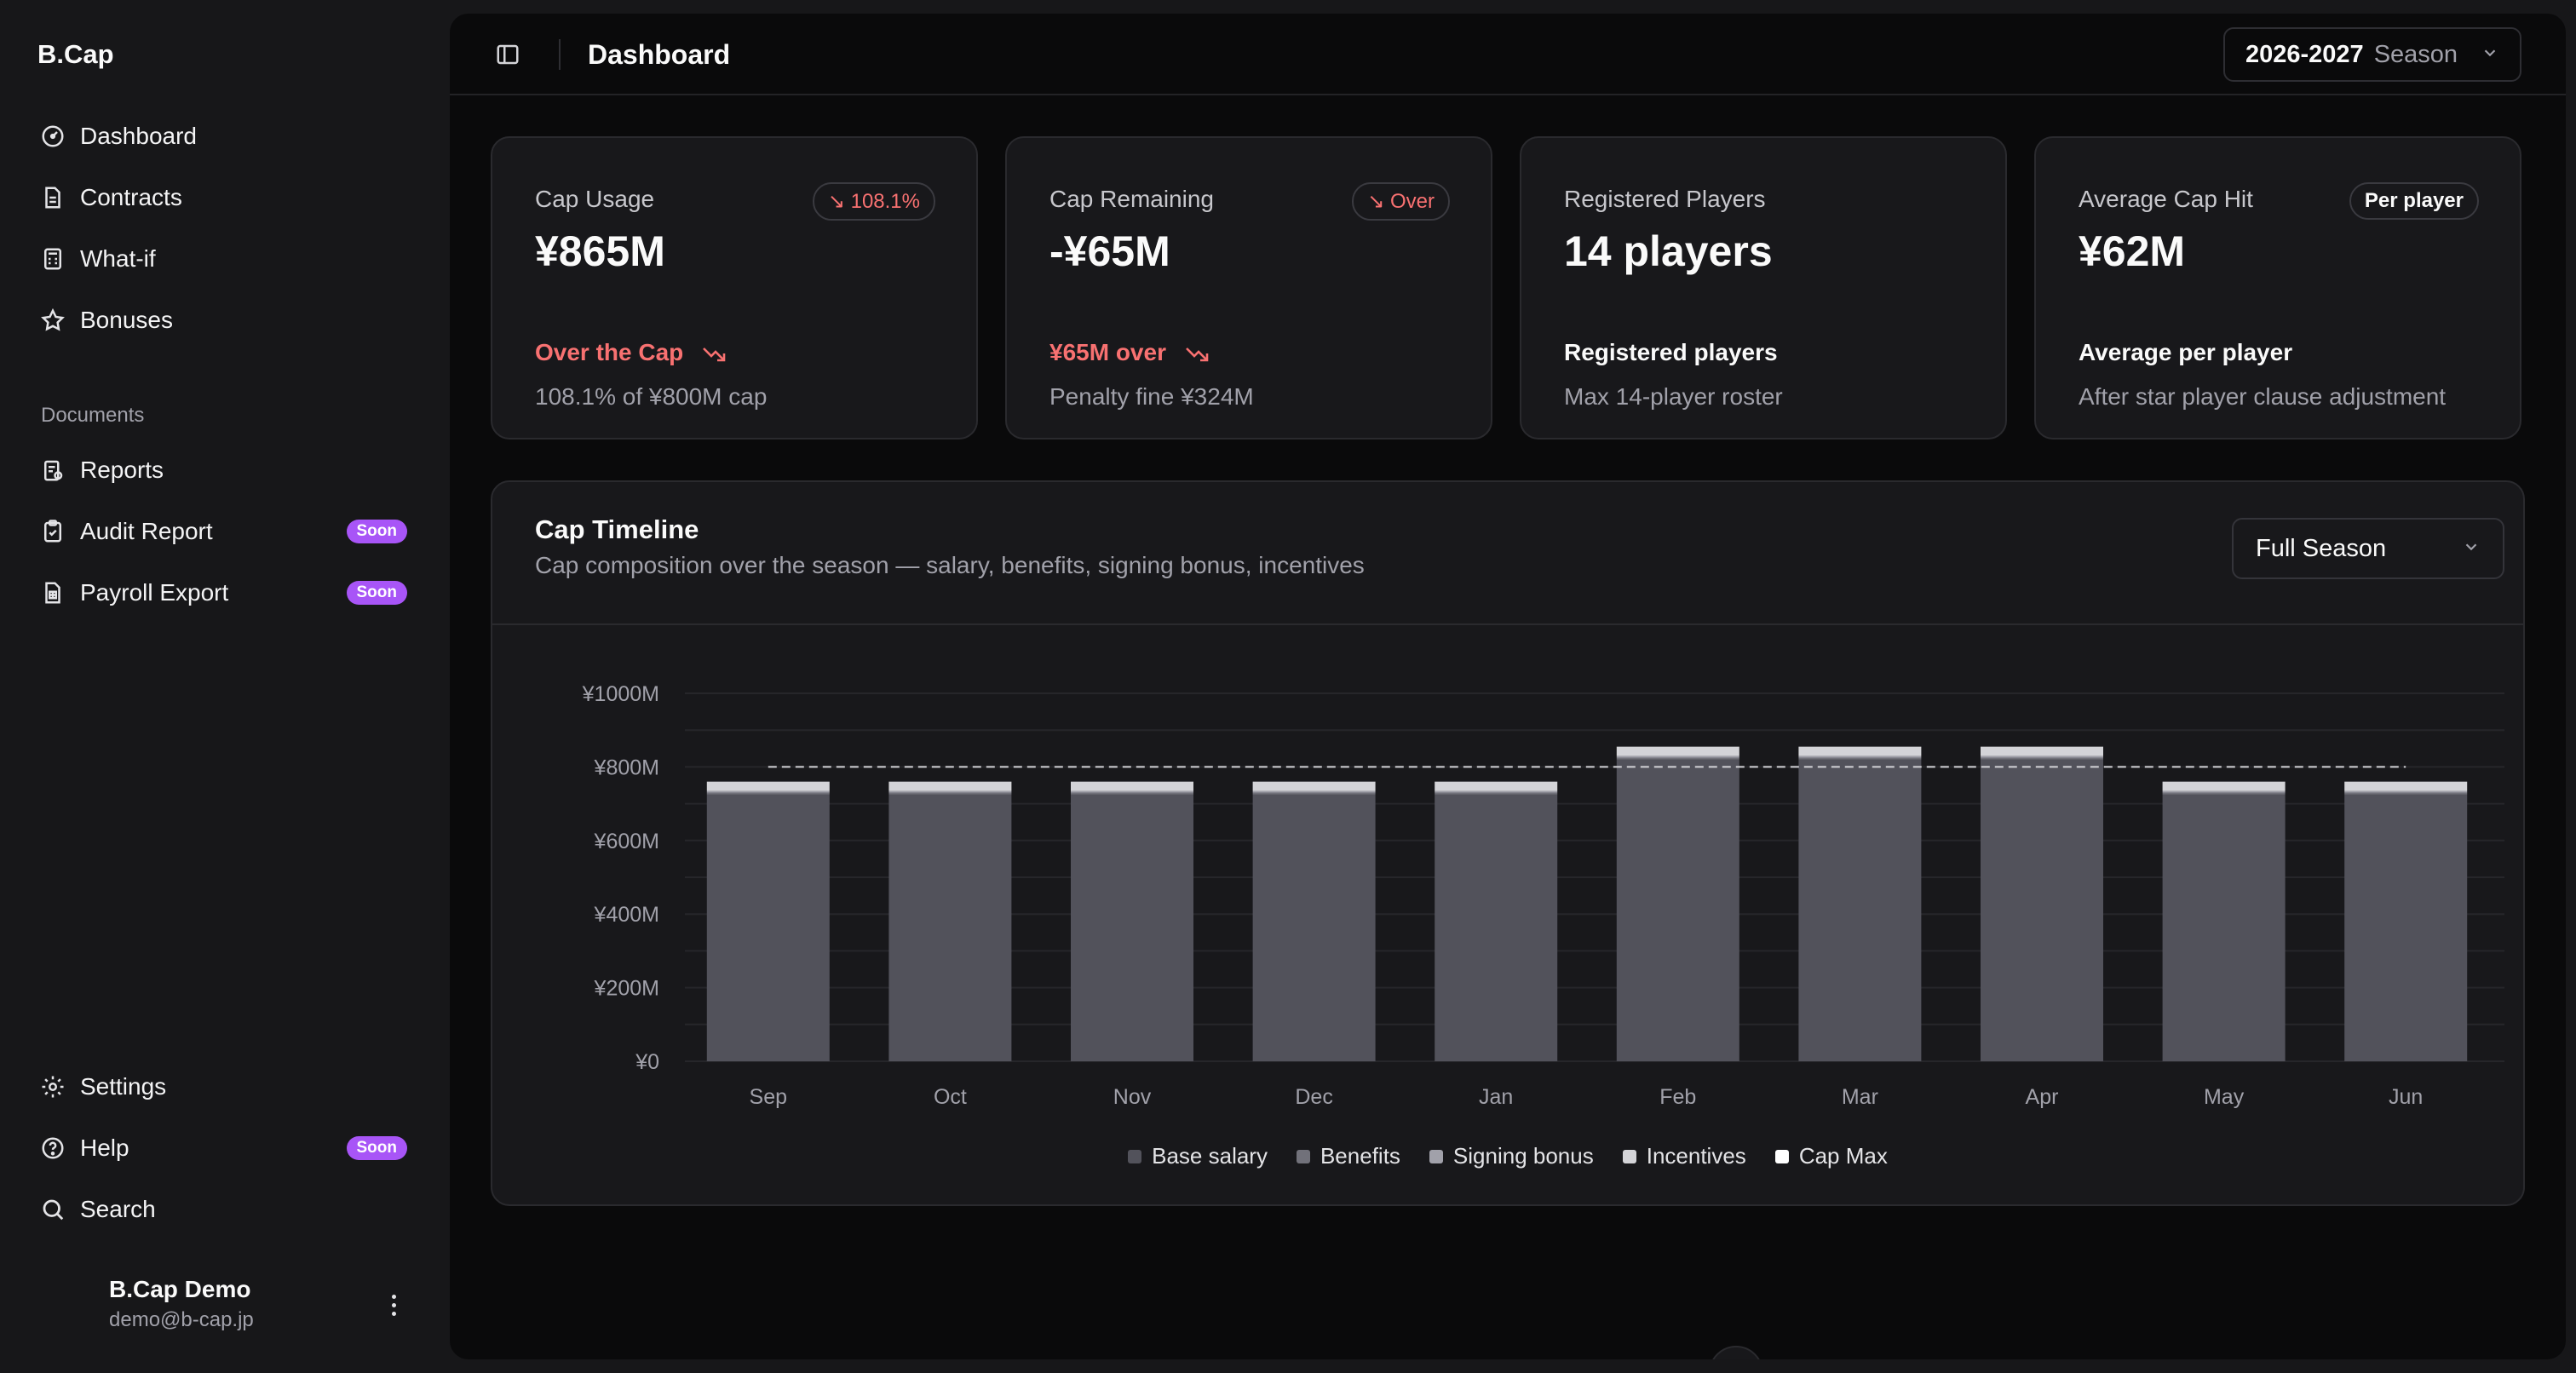  Describe the element at coordinates (224, 1148) in the screenshot. I see `nav-help: Help Soon` at that location.